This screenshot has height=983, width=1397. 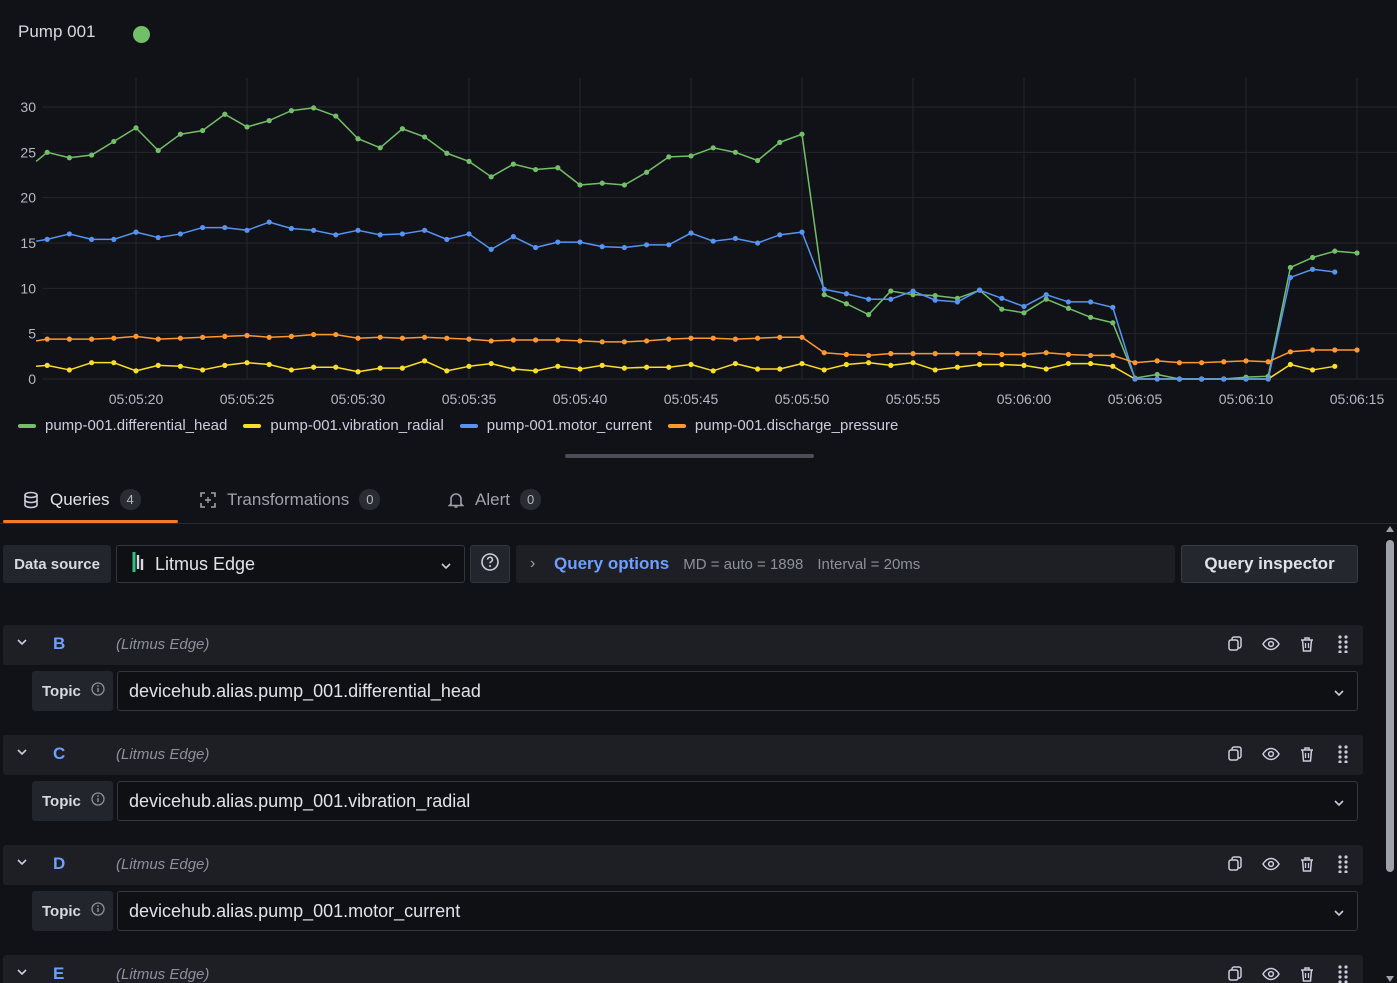 What do you see at coordinates (279, 499) in the screenshot?
I see `tab-transformations: Transformations 0` at bounding box center [279, 499].